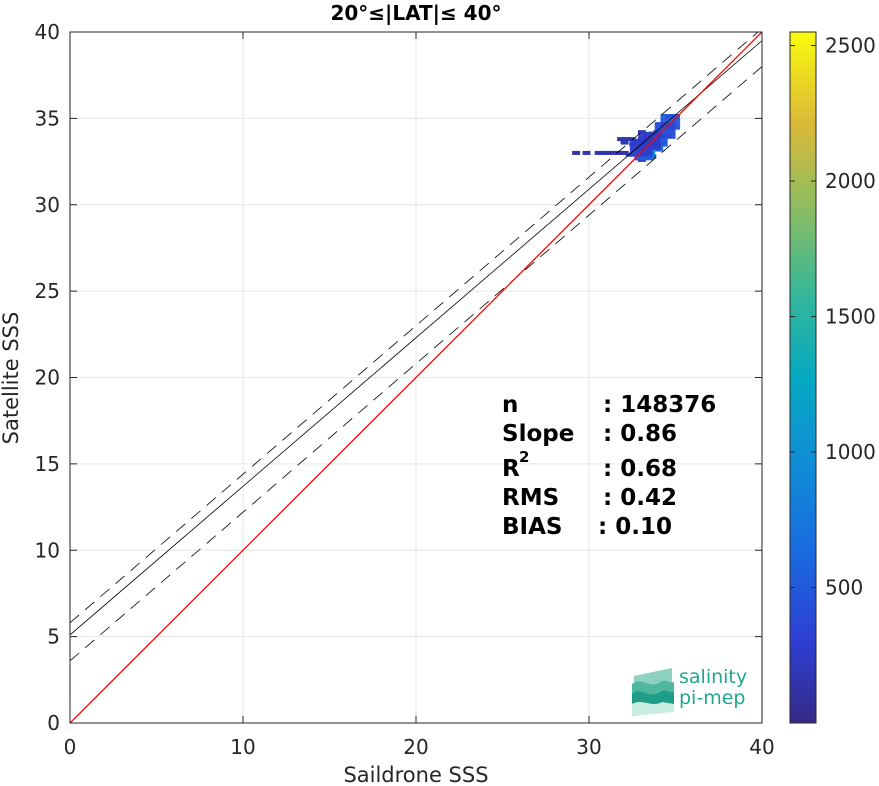  I want to click on stat-bias-label: BIAS, so click(532, 527).